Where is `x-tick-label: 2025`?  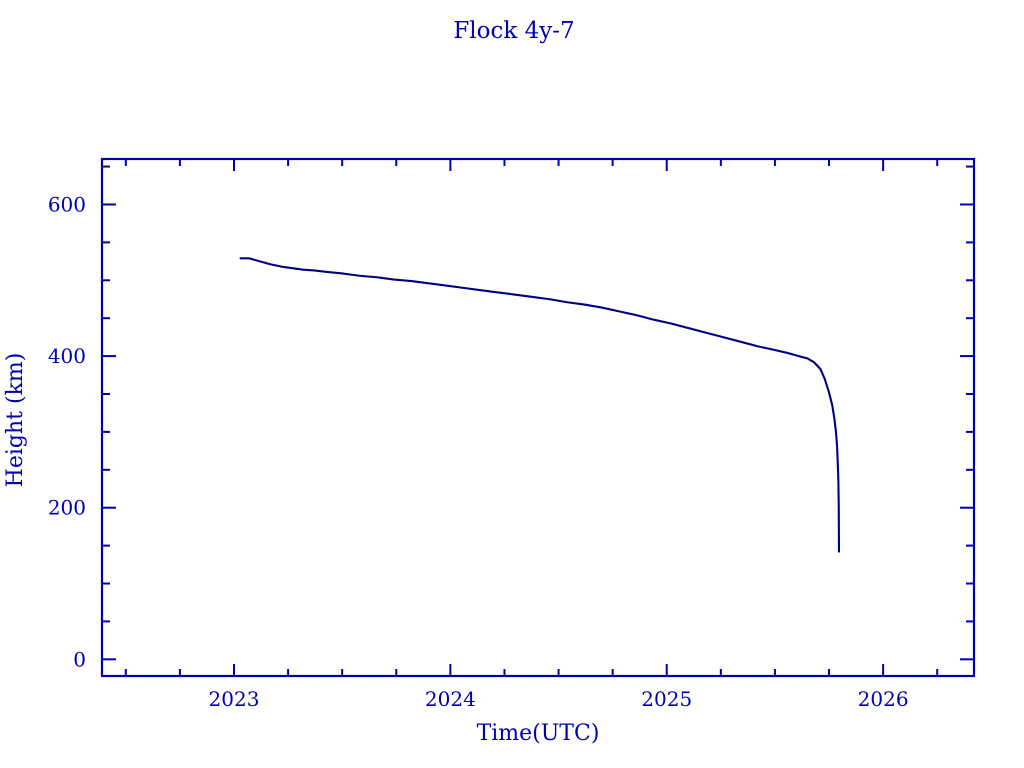 x-tick-label: 2025 is located at coordinates (666, 699).